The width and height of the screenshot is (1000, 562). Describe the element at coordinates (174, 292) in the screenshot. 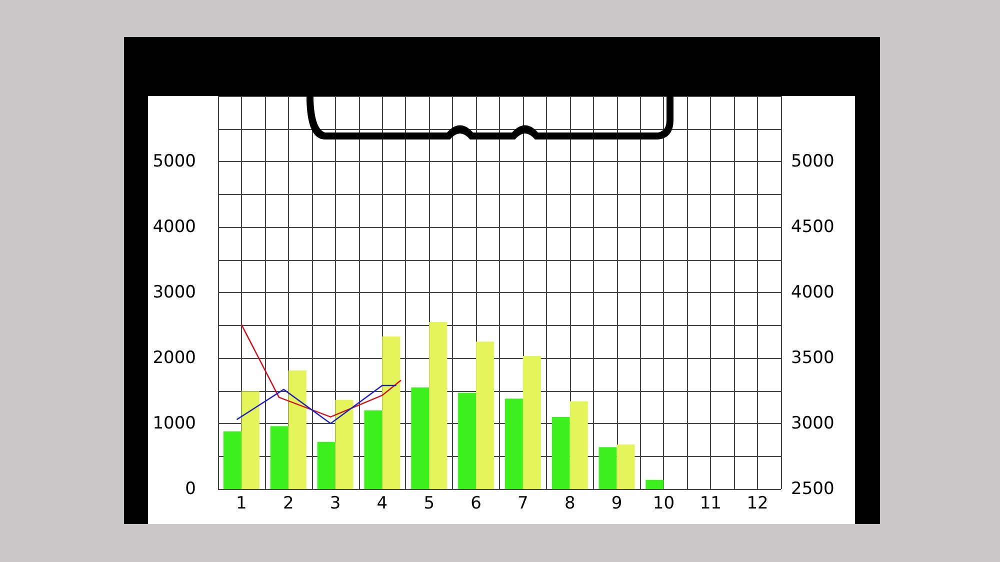

I see `y-tick-label: 3000` at that location.